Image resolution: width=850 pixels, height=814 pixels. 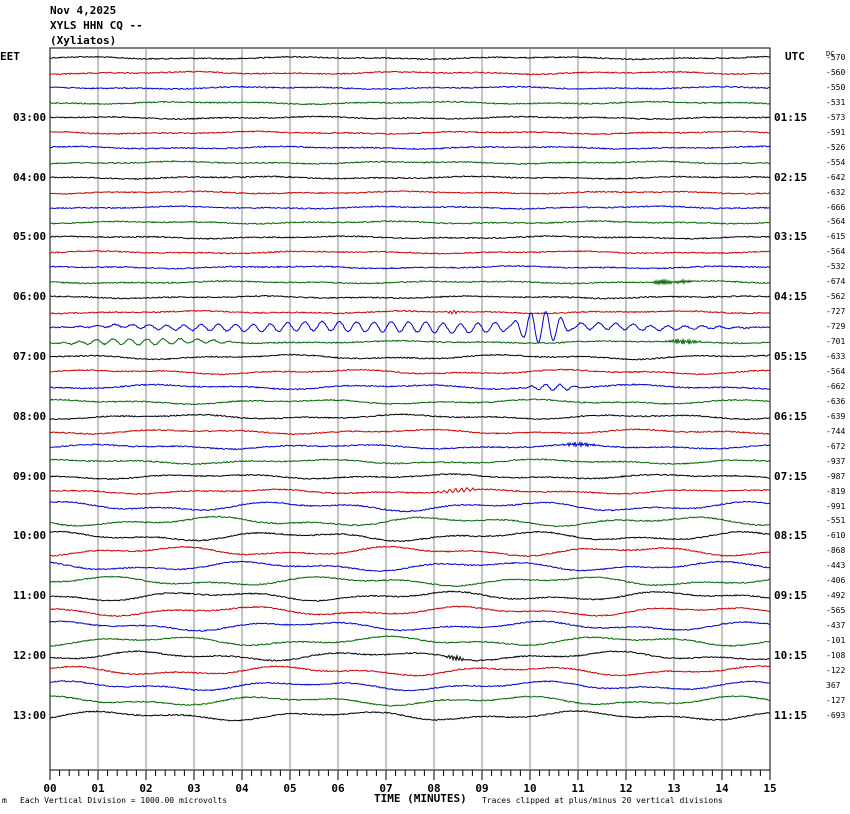 What do you see at coordinates (791, 416) in the screenshot?
I see `right-time-label: 06:15` at bounding box center [791, 416].